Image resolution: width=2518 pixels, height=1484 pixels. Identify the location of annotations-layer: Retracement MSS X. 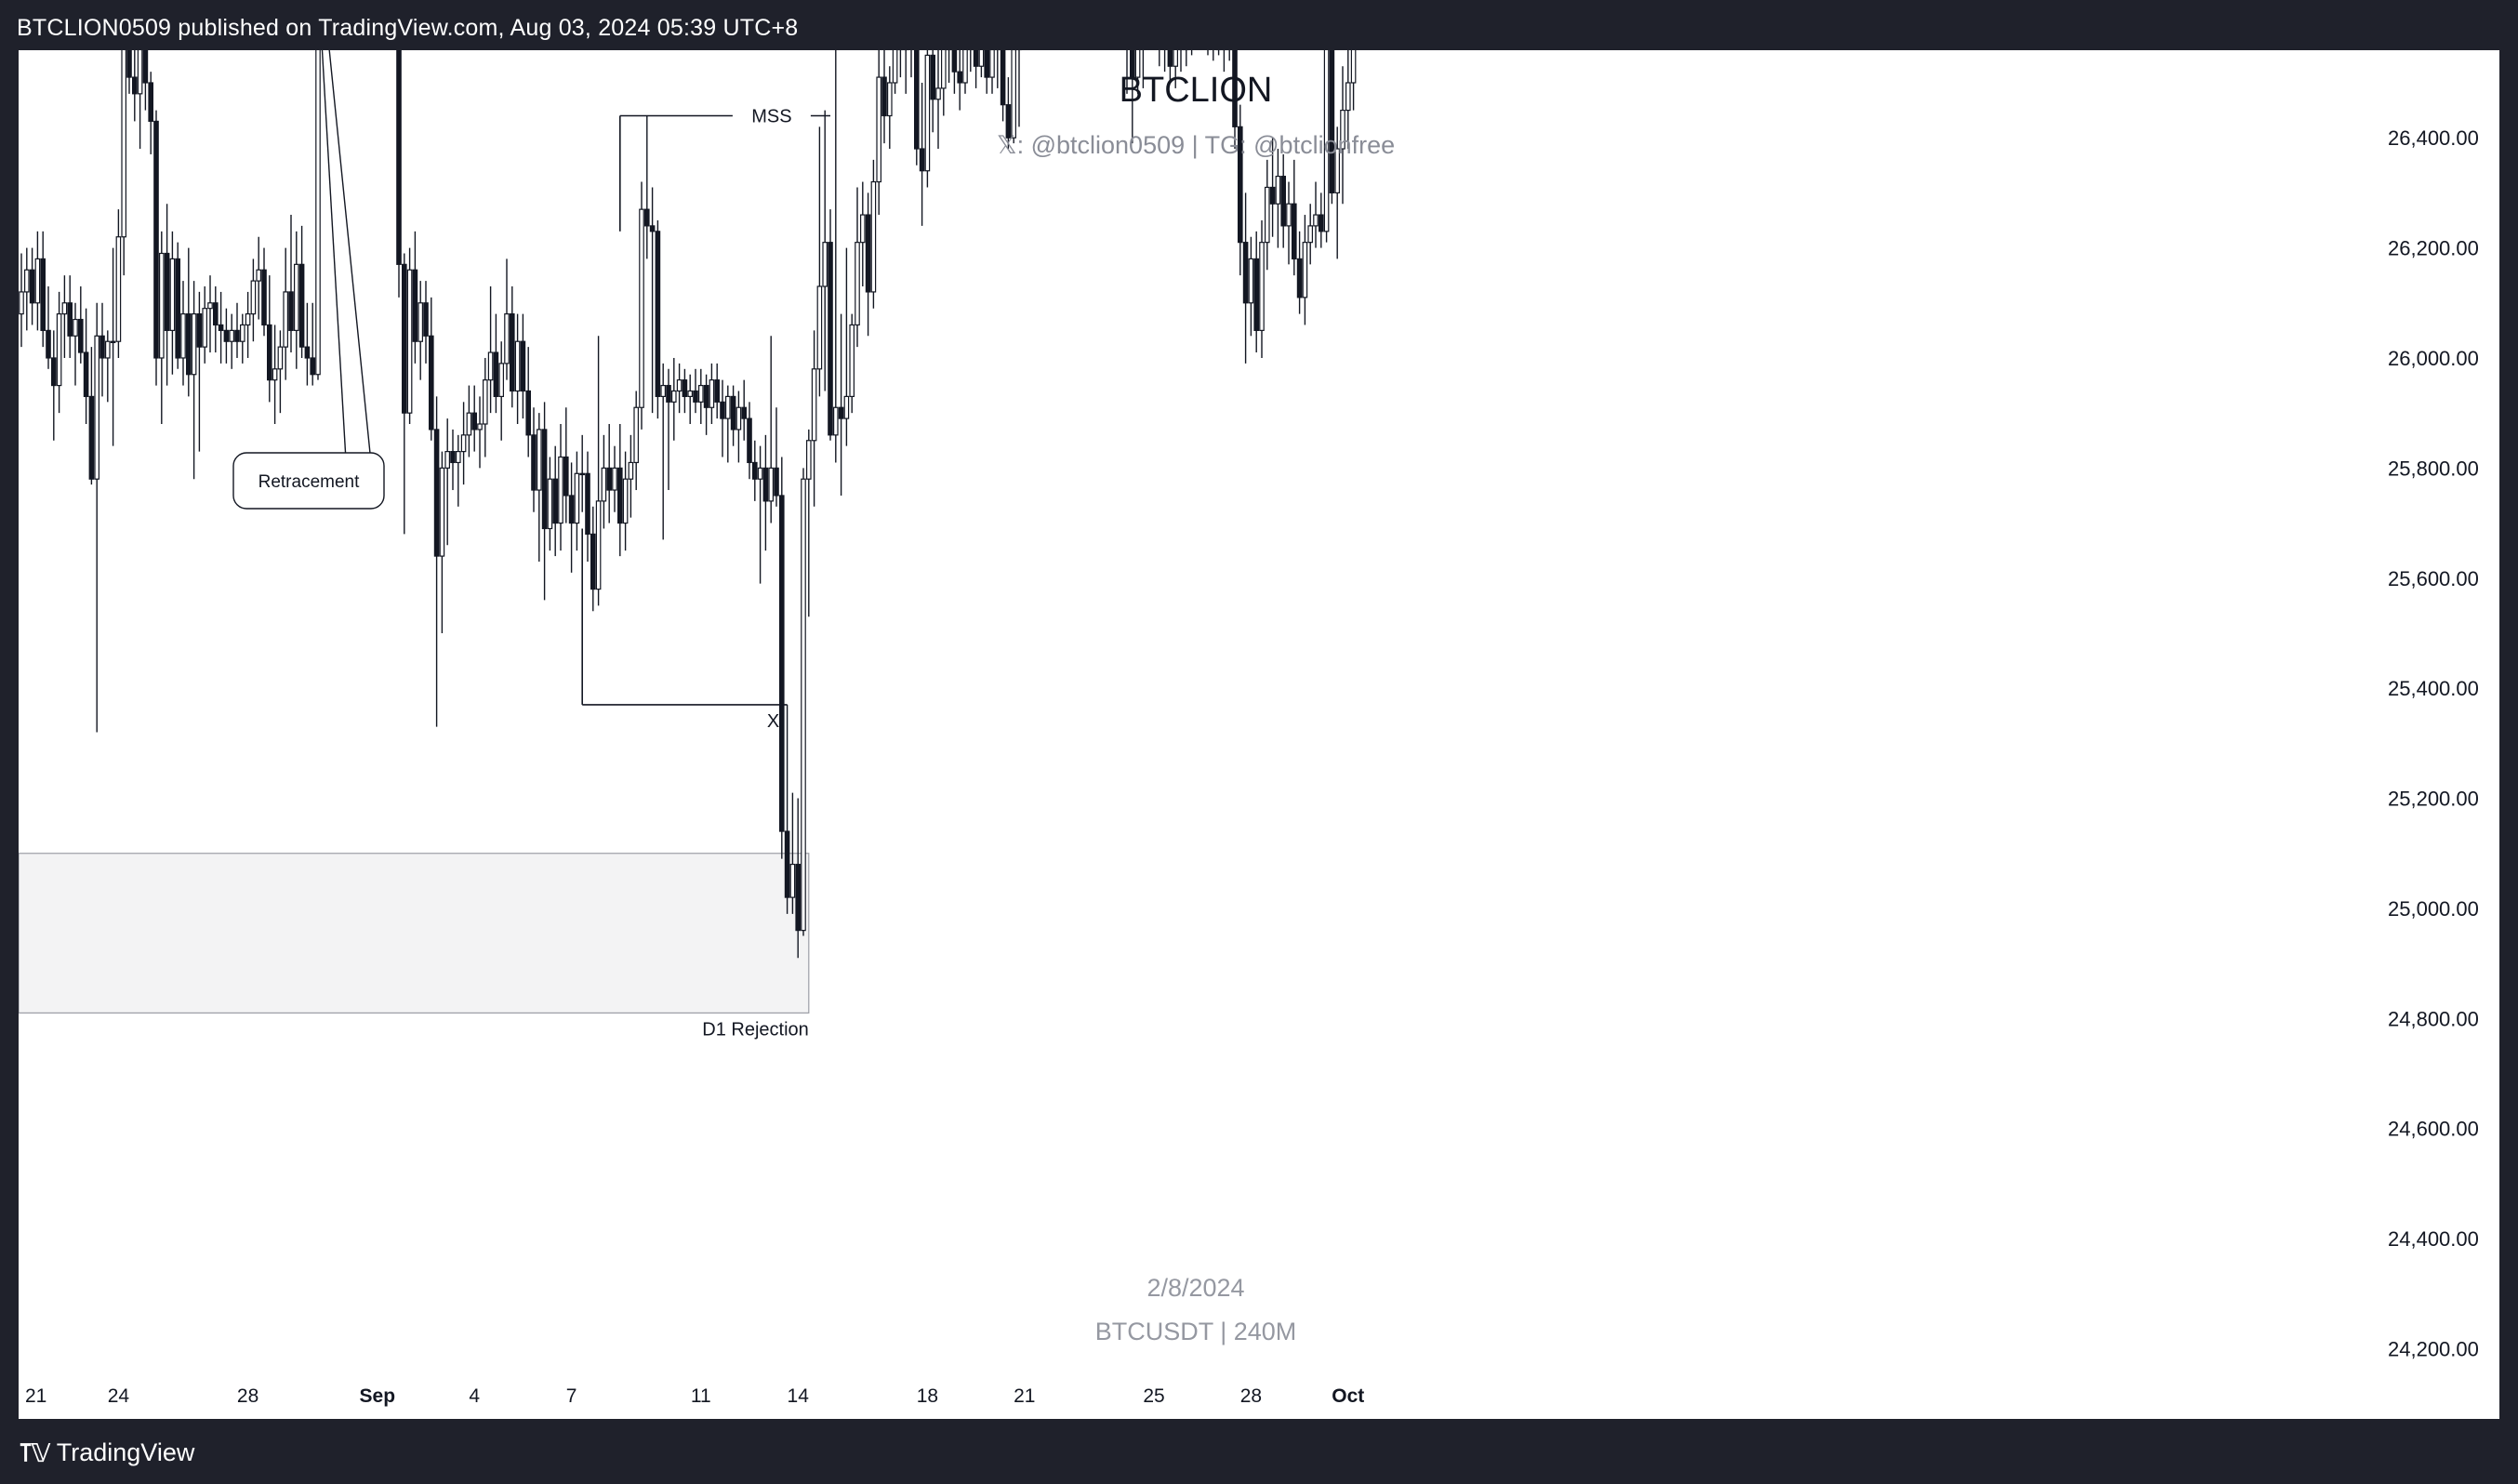
(531, 391).